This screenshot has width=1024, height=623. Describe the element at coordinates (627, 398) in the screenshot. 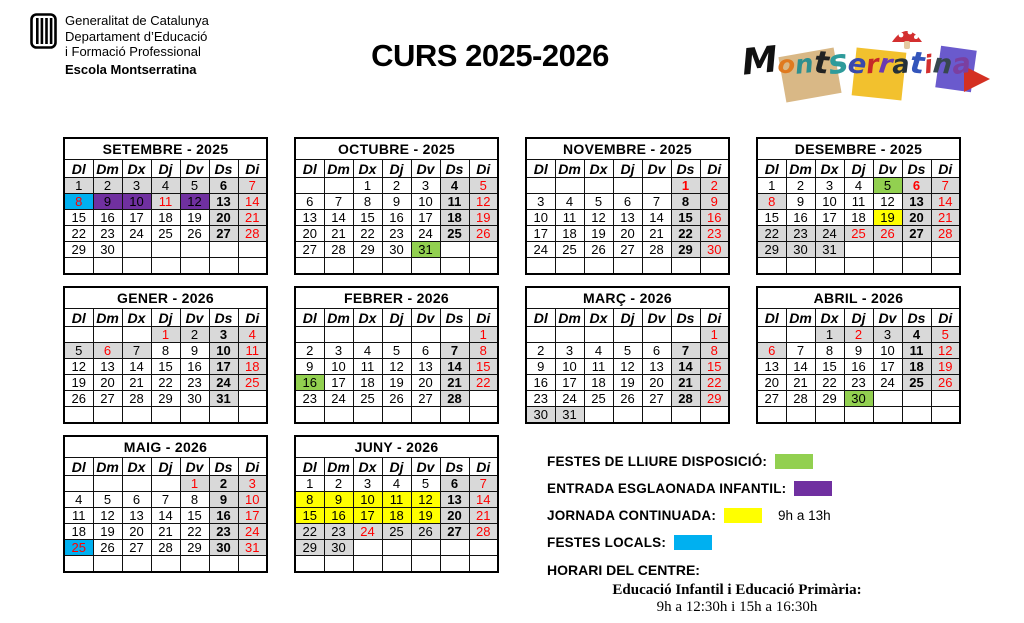

I see `day-cell: 26` at that location.